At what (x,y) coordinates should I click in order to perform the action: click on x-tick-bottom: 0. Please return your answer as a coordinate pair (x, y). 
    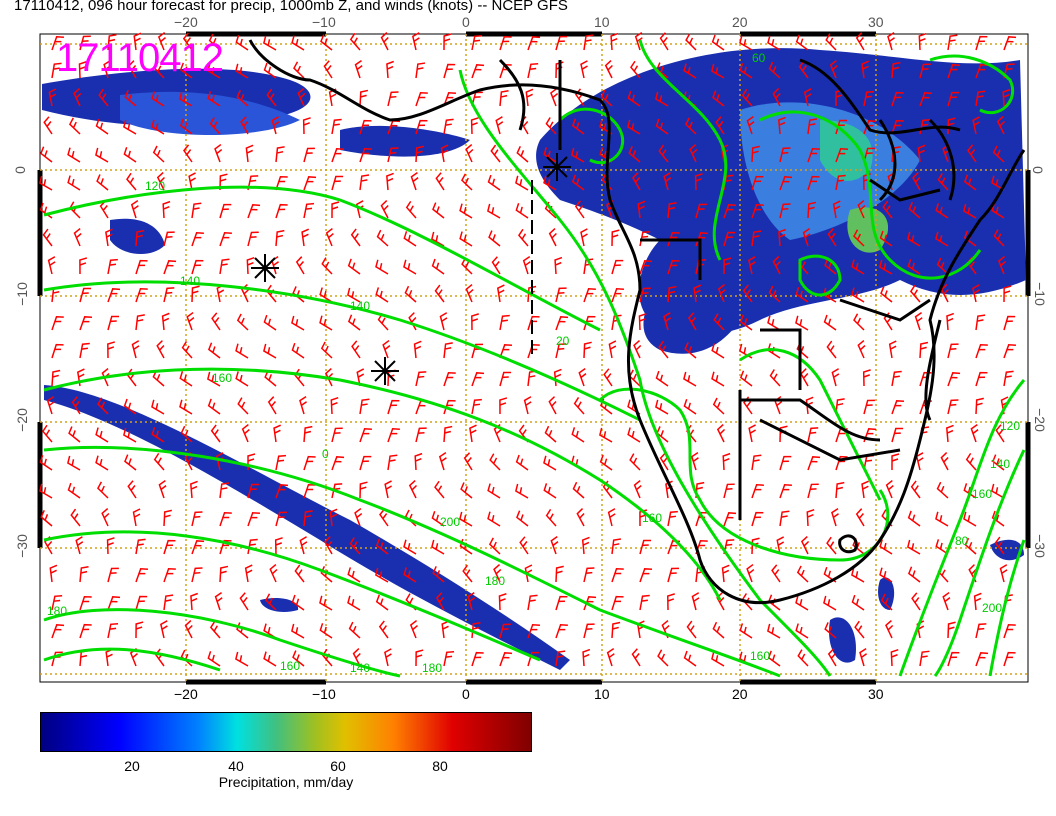
    Looking at the image, I should click on (466, 694).